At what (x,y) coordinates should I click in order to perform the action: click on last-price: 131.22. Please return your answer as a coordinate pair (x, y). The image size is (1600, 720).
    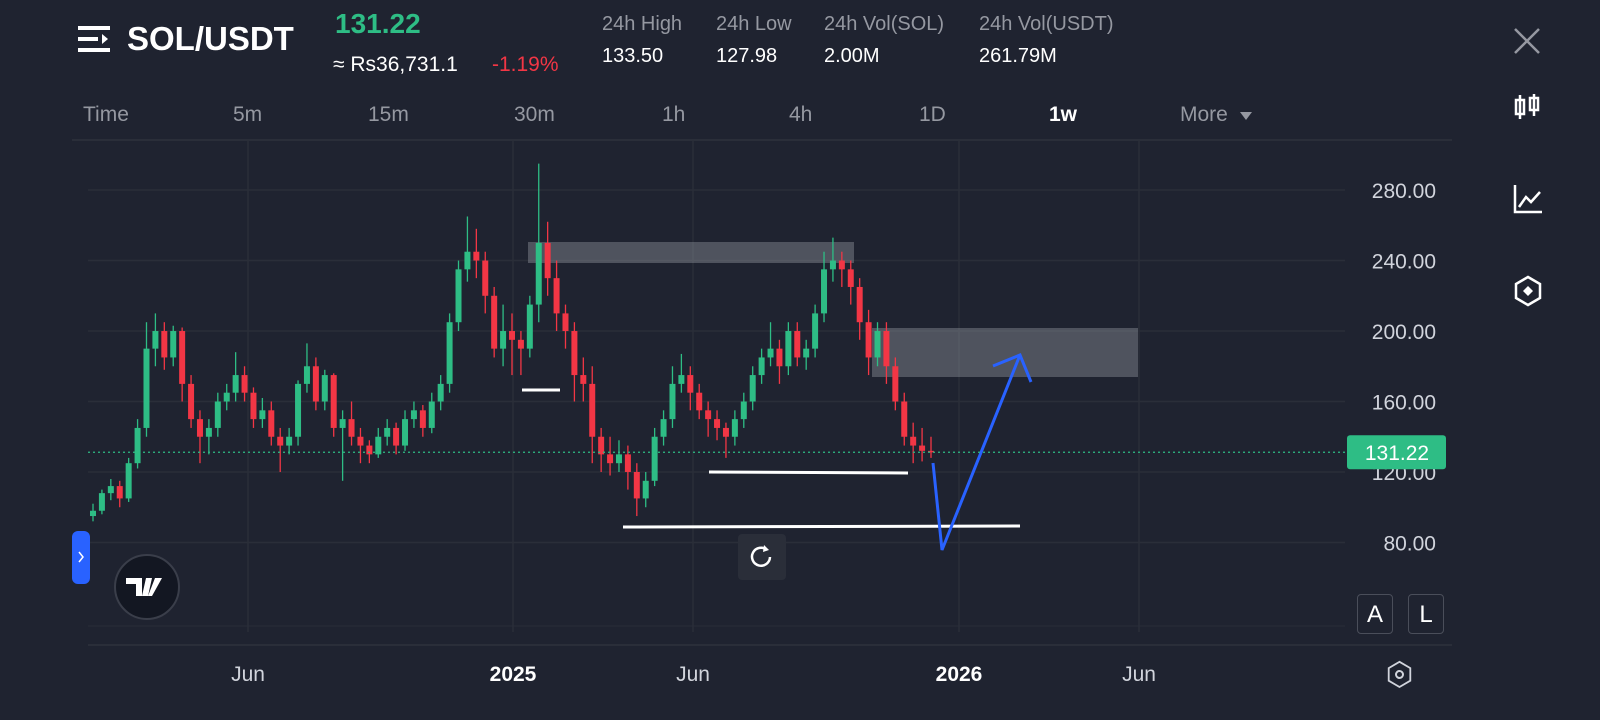
    Looking at the image, I should click on (378, 23).